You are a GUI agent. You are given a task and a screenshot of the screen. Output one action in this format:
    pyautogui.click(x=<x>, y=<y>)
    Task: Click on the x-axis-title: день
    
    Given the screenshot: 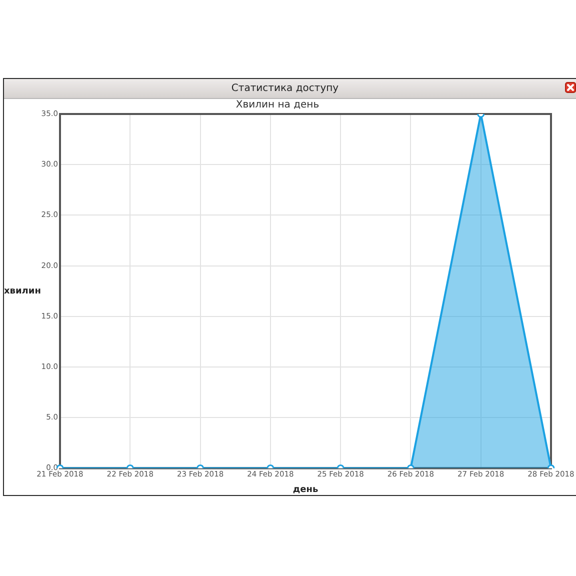 What is the action you would take?
    pyautogui.click(x=305, y=489)
    